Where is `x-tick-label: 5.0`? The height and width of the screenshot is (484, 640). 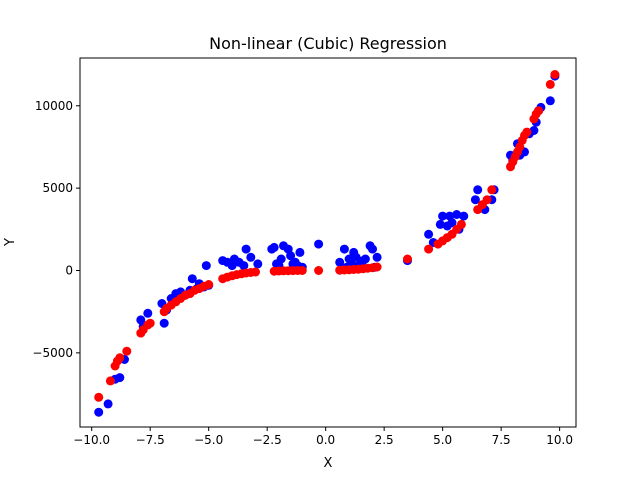
x-tick-label: 5.0 is located at coordinates (442, 440).